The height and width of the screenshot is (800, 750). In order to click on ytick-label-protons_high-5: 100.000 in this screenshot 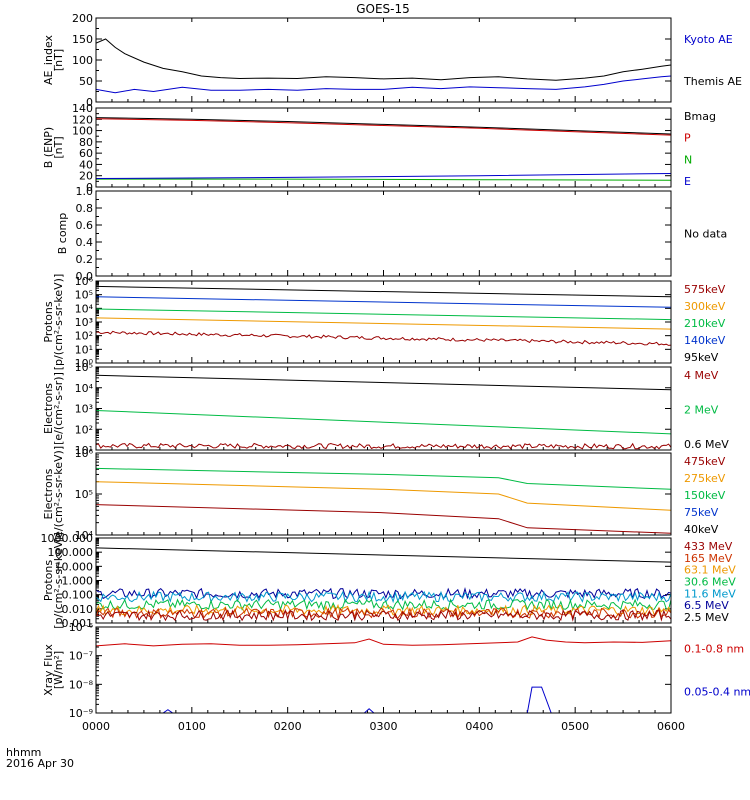, I will do `click(71, 552)`.